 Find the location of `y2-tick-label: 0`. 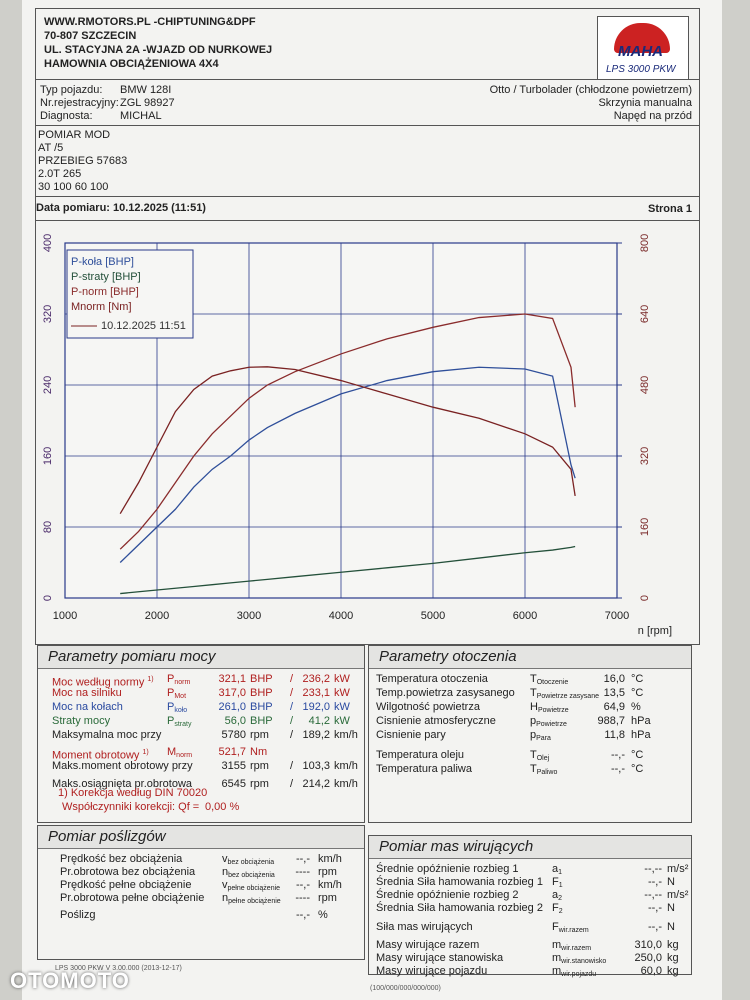

y2-tick-label: 0 is located at coordinates (645, 598).